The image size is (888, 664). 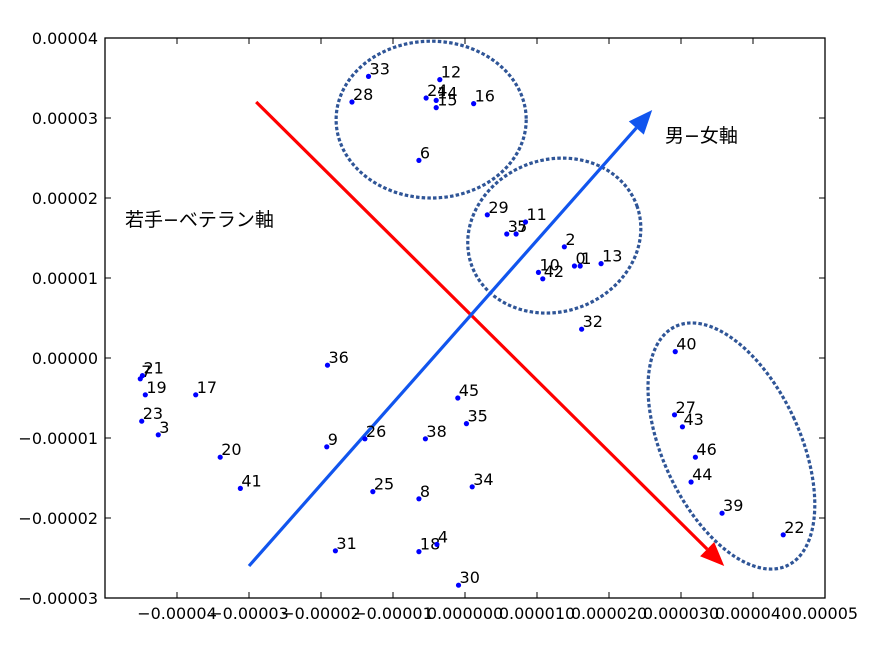 What do you see at coordinates (65, 38) in the screenshot?
I see `y-tick-label: 0.00004` at bounding box center [65, 38].